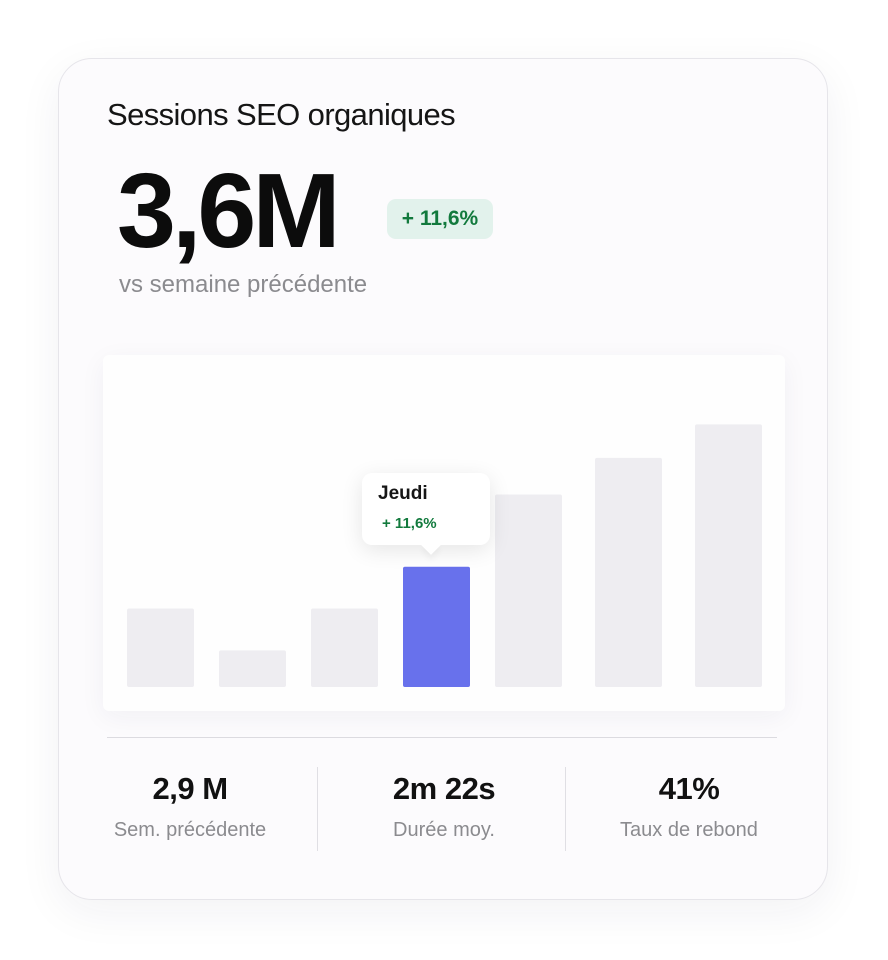 Image resolution: width=888 pixels, height=960 pixels. What do you see at coordinates (190, 830) in the screenshot?
I see `stat-label: Sem. précédente` at bounding box center [190, 830].